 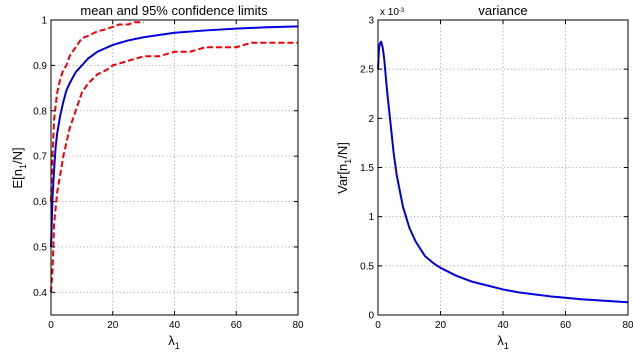 What do you see at coordinates (371, 316) in the screenshot?
I see `y-tick-label: 0` at bounding box center [371, 316].